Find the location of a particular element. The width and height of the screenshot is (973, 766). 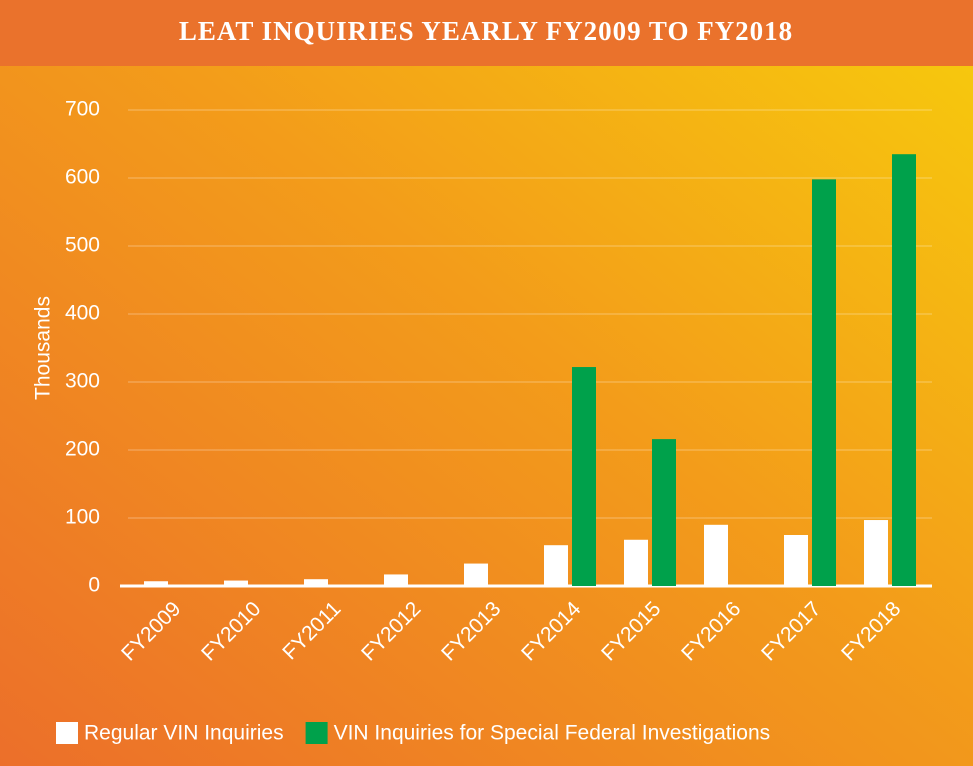

y-tick-label: 100 is located at coordinates (82, 517).